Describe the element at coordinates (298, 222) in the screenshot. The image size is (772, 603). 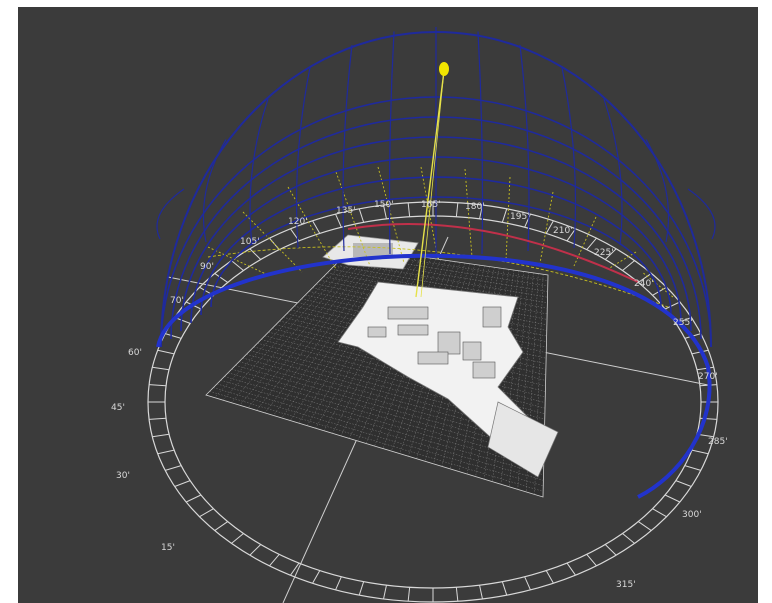
I see `azimuth-label: 120'` at that location.